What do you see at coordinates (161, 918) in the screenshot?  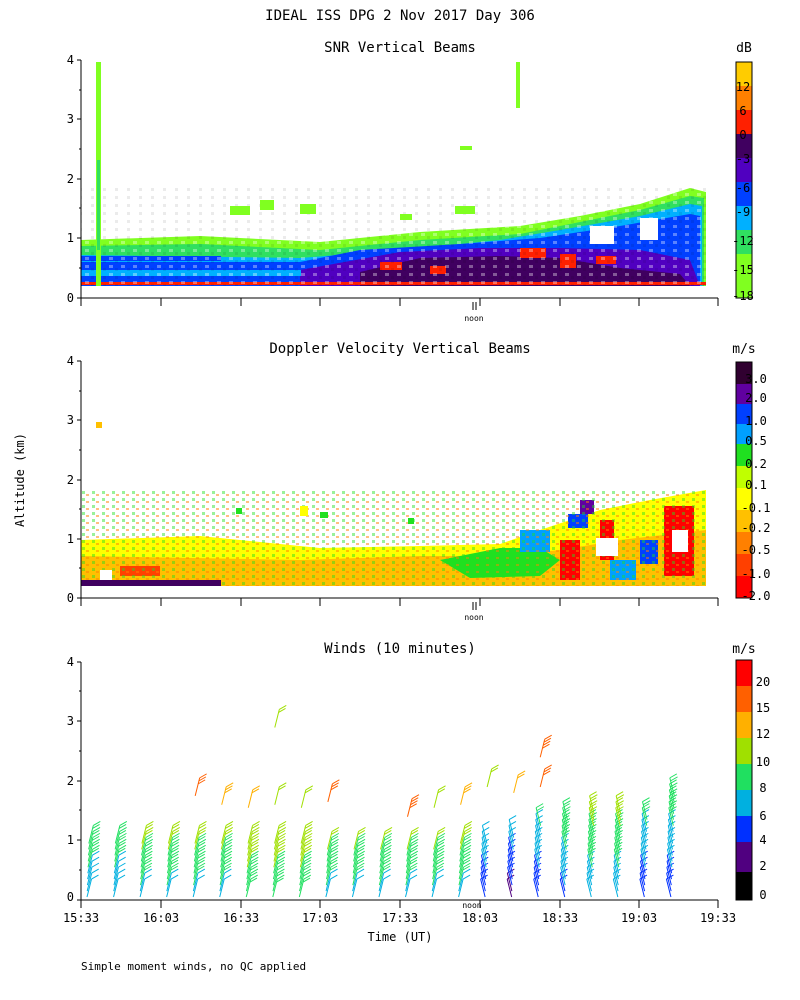 I see `x-tick-label: 16:03` at bounding box center [161, 918].